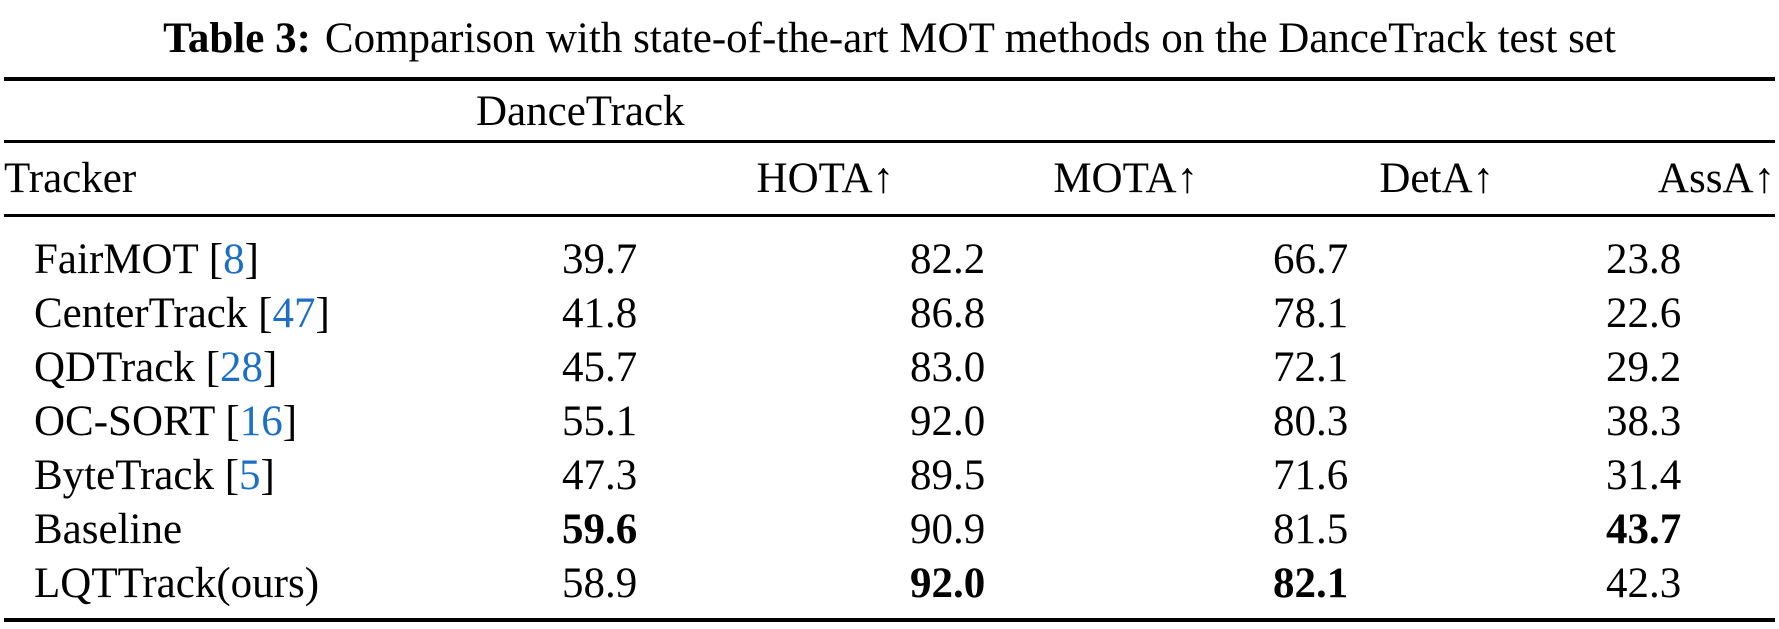  I want to click on tracker-name: LQTTrack(ours), so click(177, 583).